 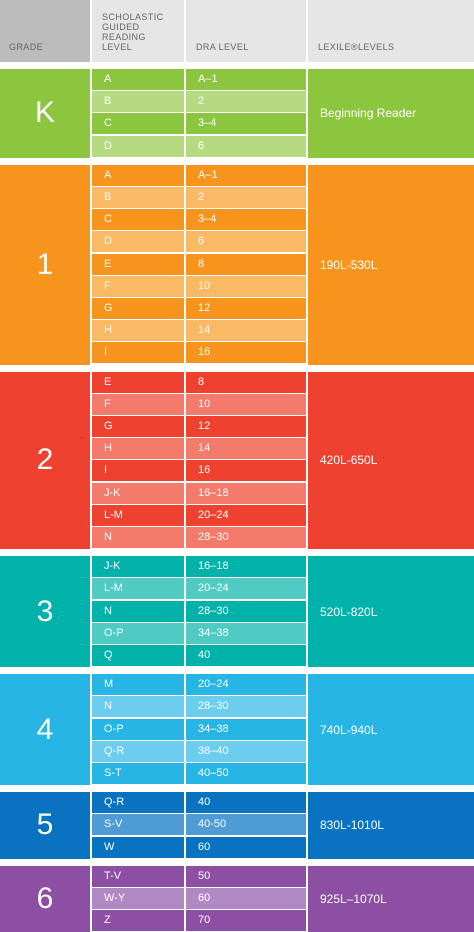 I want to click on table-row: L-M 20–24, so click(x=199, y=515).